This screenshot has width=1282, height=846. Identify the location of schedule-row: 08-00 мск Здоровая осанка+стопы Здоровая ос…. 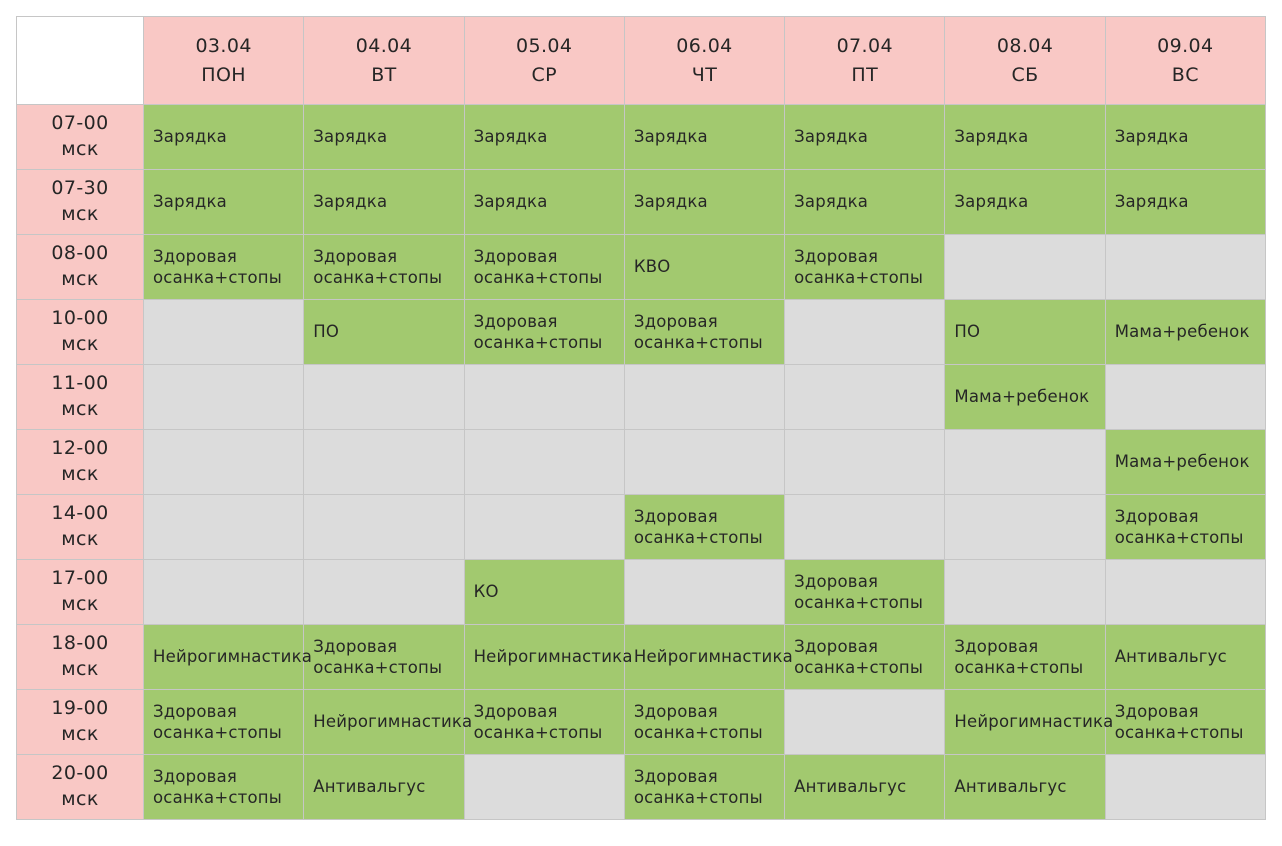
(641, 267).